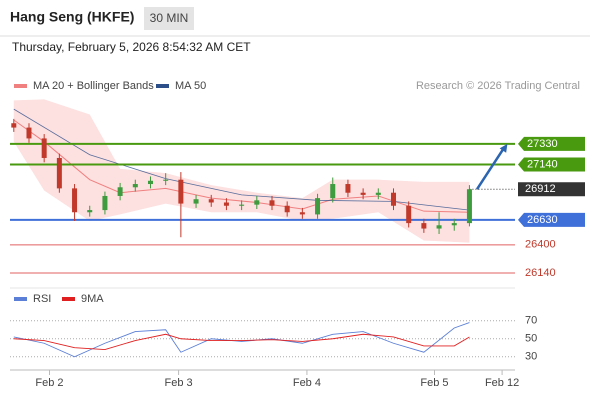  I want to click on level-label: 26400, so click(540, 245).